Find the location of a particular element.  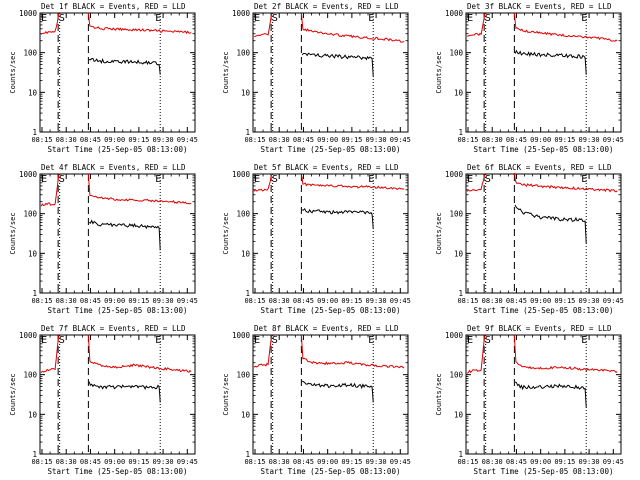

panel-title: Det 2f BLACK = Events, RED = LLD is located at coordinates (326, 6).